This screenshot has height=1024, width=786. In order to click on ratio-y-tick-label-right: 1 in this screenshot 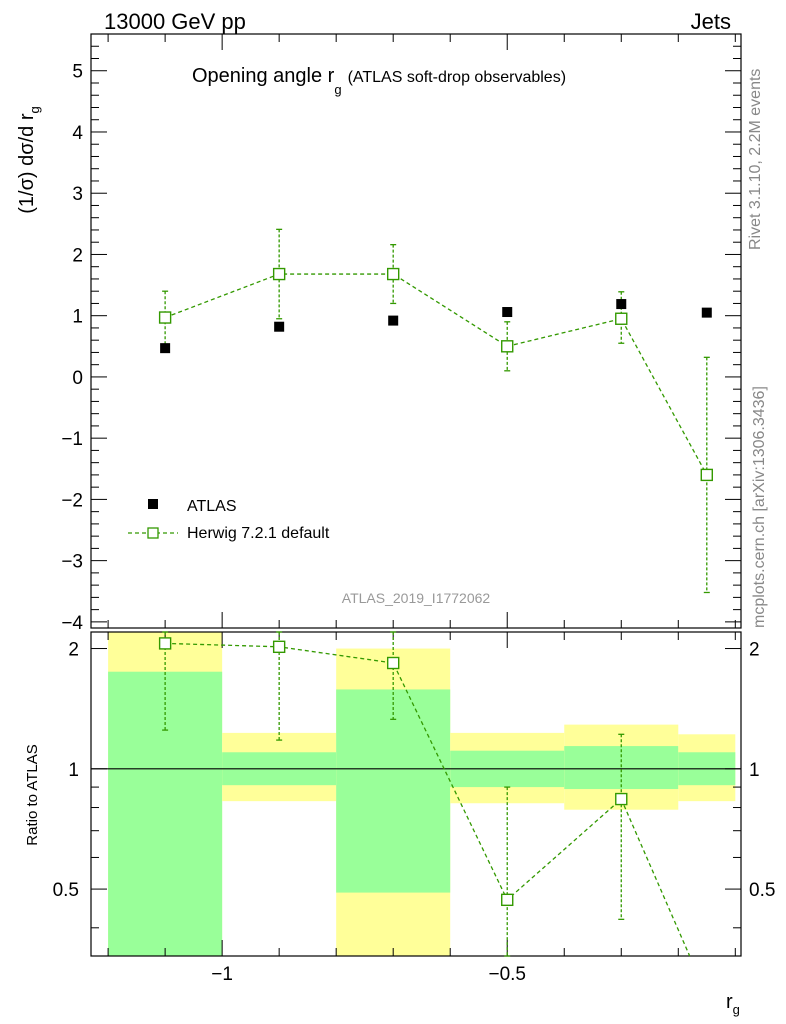, I will do `click(754, 770)`.